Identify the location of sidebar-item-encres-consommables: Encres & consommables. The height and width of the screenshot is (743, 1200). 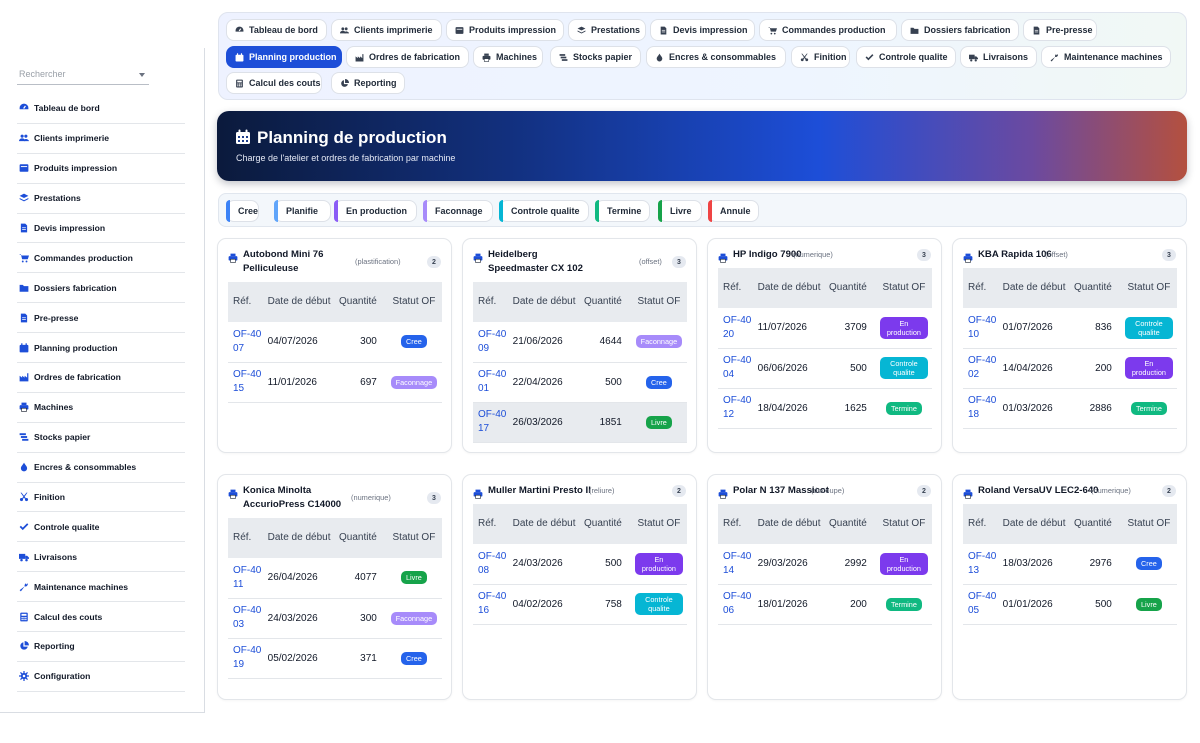
(101, 468).